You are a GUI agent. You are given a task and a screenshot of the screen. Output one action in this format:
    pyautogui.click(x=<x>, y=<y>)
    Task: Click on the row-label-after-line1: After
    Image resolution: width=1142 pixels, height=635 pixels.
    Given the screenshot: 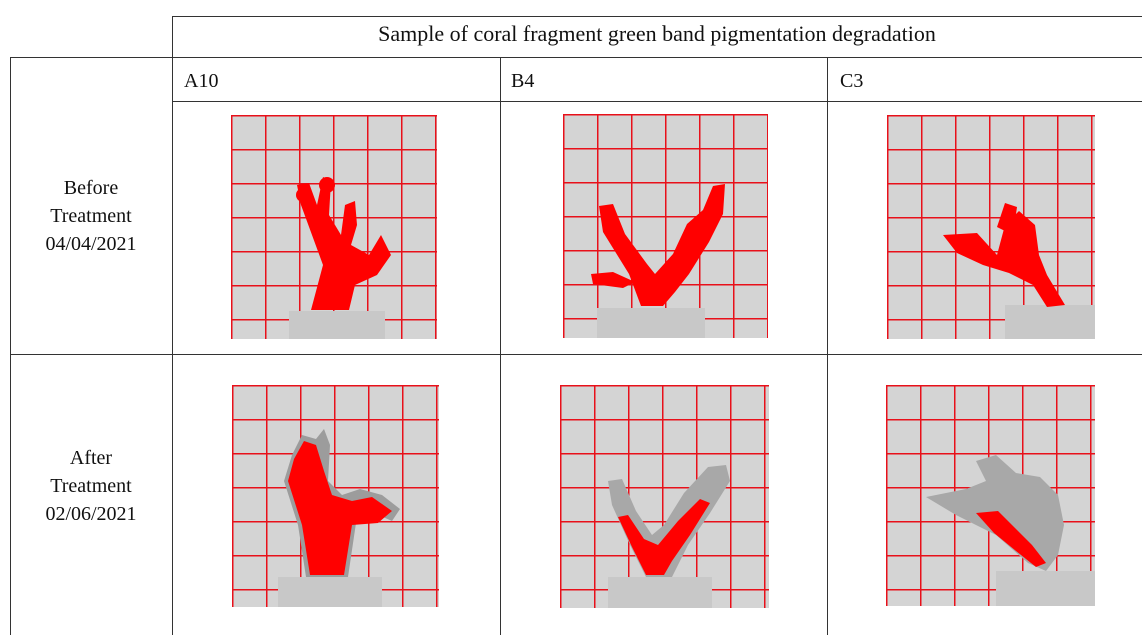 What is the action you would take?
    pyautogui.click(x=91, y=458)
    